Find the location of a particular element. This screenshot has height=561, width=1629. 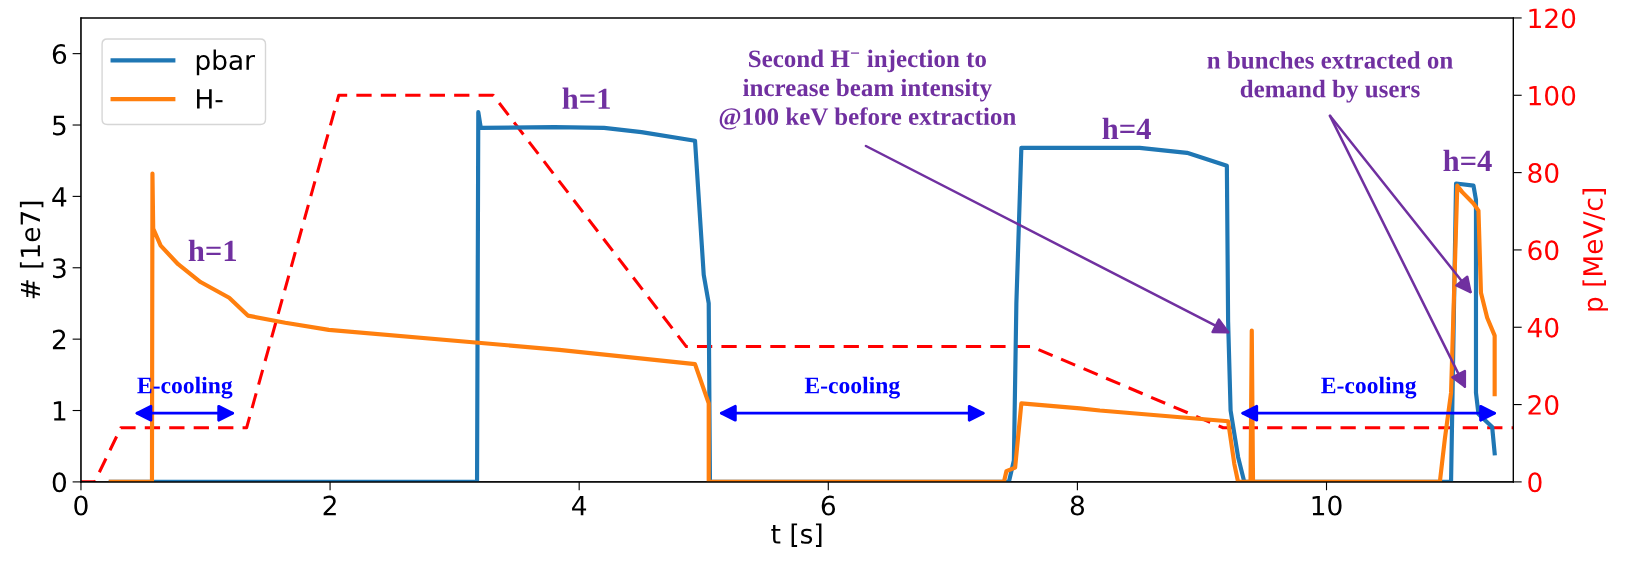

legend-label: pbar is located at coordinates (225, 62).